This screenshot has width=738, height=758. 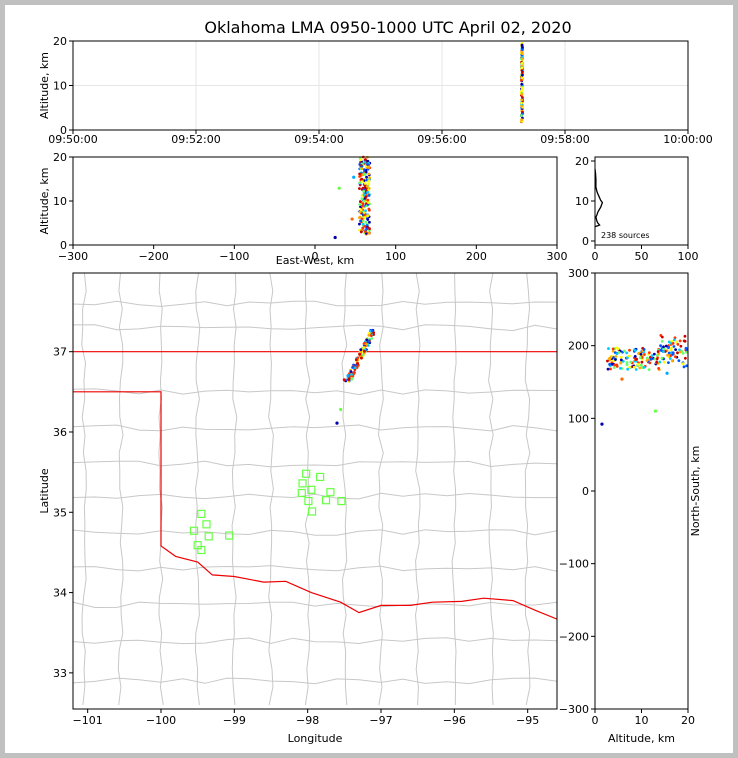 What do you see at coordinates (154, 256) in the screenshot?
I see `x-tick-label: −200` at bounding box center [154, 256].